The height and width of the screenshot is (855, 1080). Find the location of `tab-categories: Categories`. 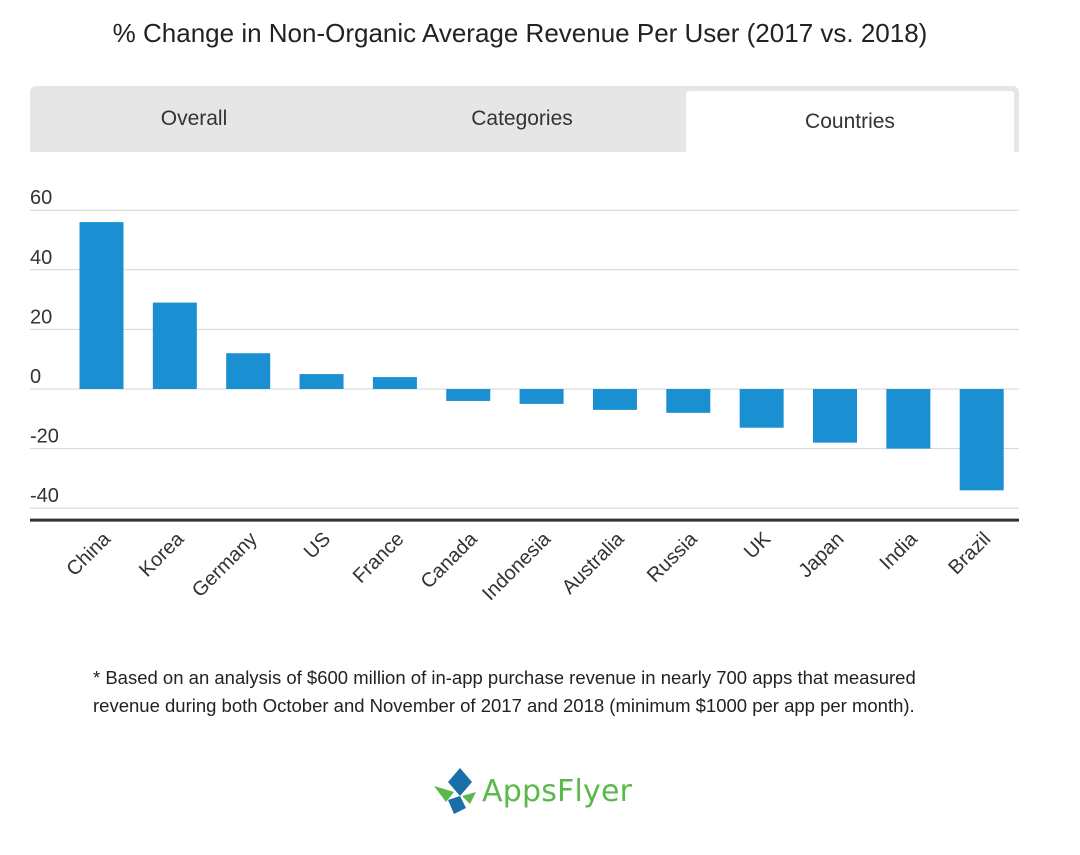

tab-categories: Categories is located at coordinates (522, 118).